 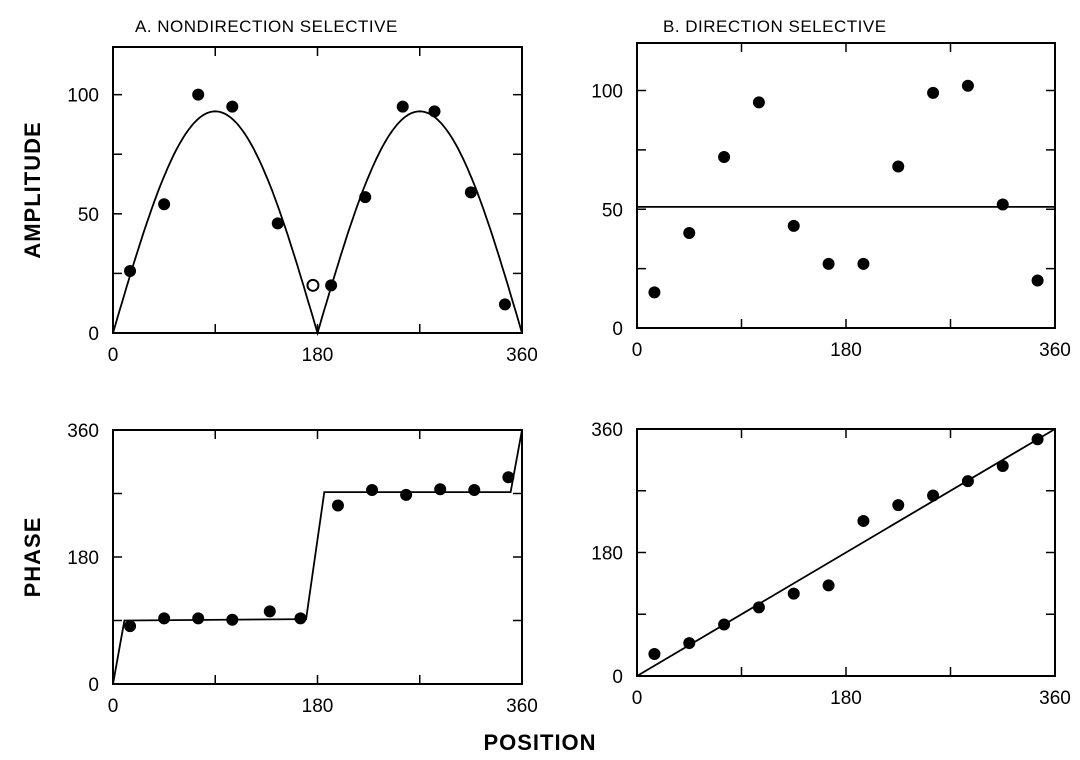 I want to click on y-axis-label: PHASE, so click(x=32, y=557).